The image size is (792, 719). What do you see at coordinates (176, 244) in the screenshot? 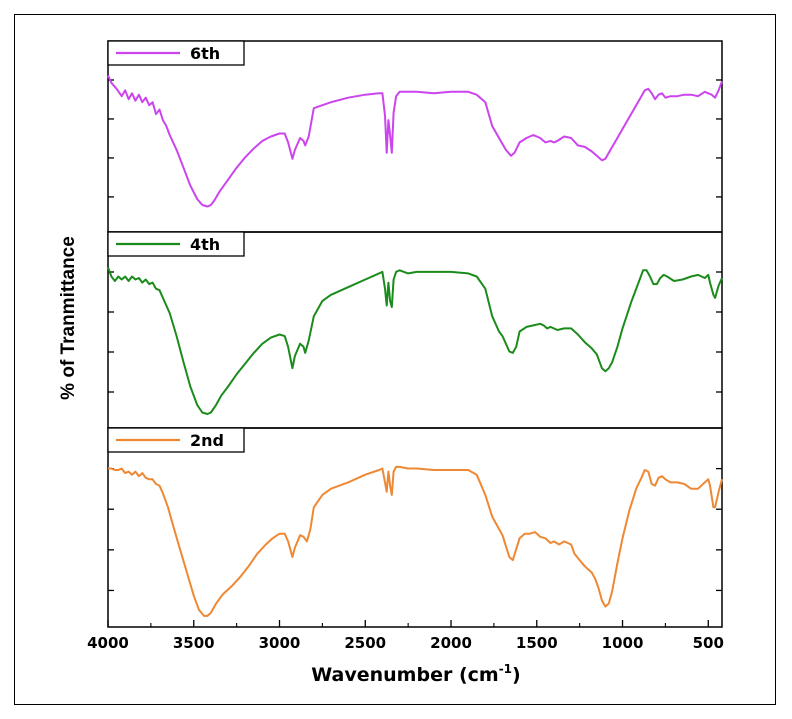
I see `legend-4th: 4th` at bounding box center [176, 244].